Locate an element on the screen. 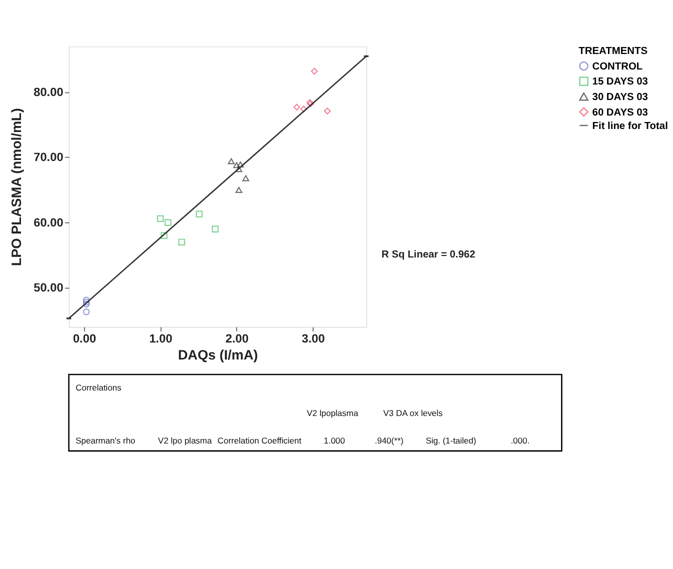  y-tick-label: 80.00 is located at coordinates (49, 91).